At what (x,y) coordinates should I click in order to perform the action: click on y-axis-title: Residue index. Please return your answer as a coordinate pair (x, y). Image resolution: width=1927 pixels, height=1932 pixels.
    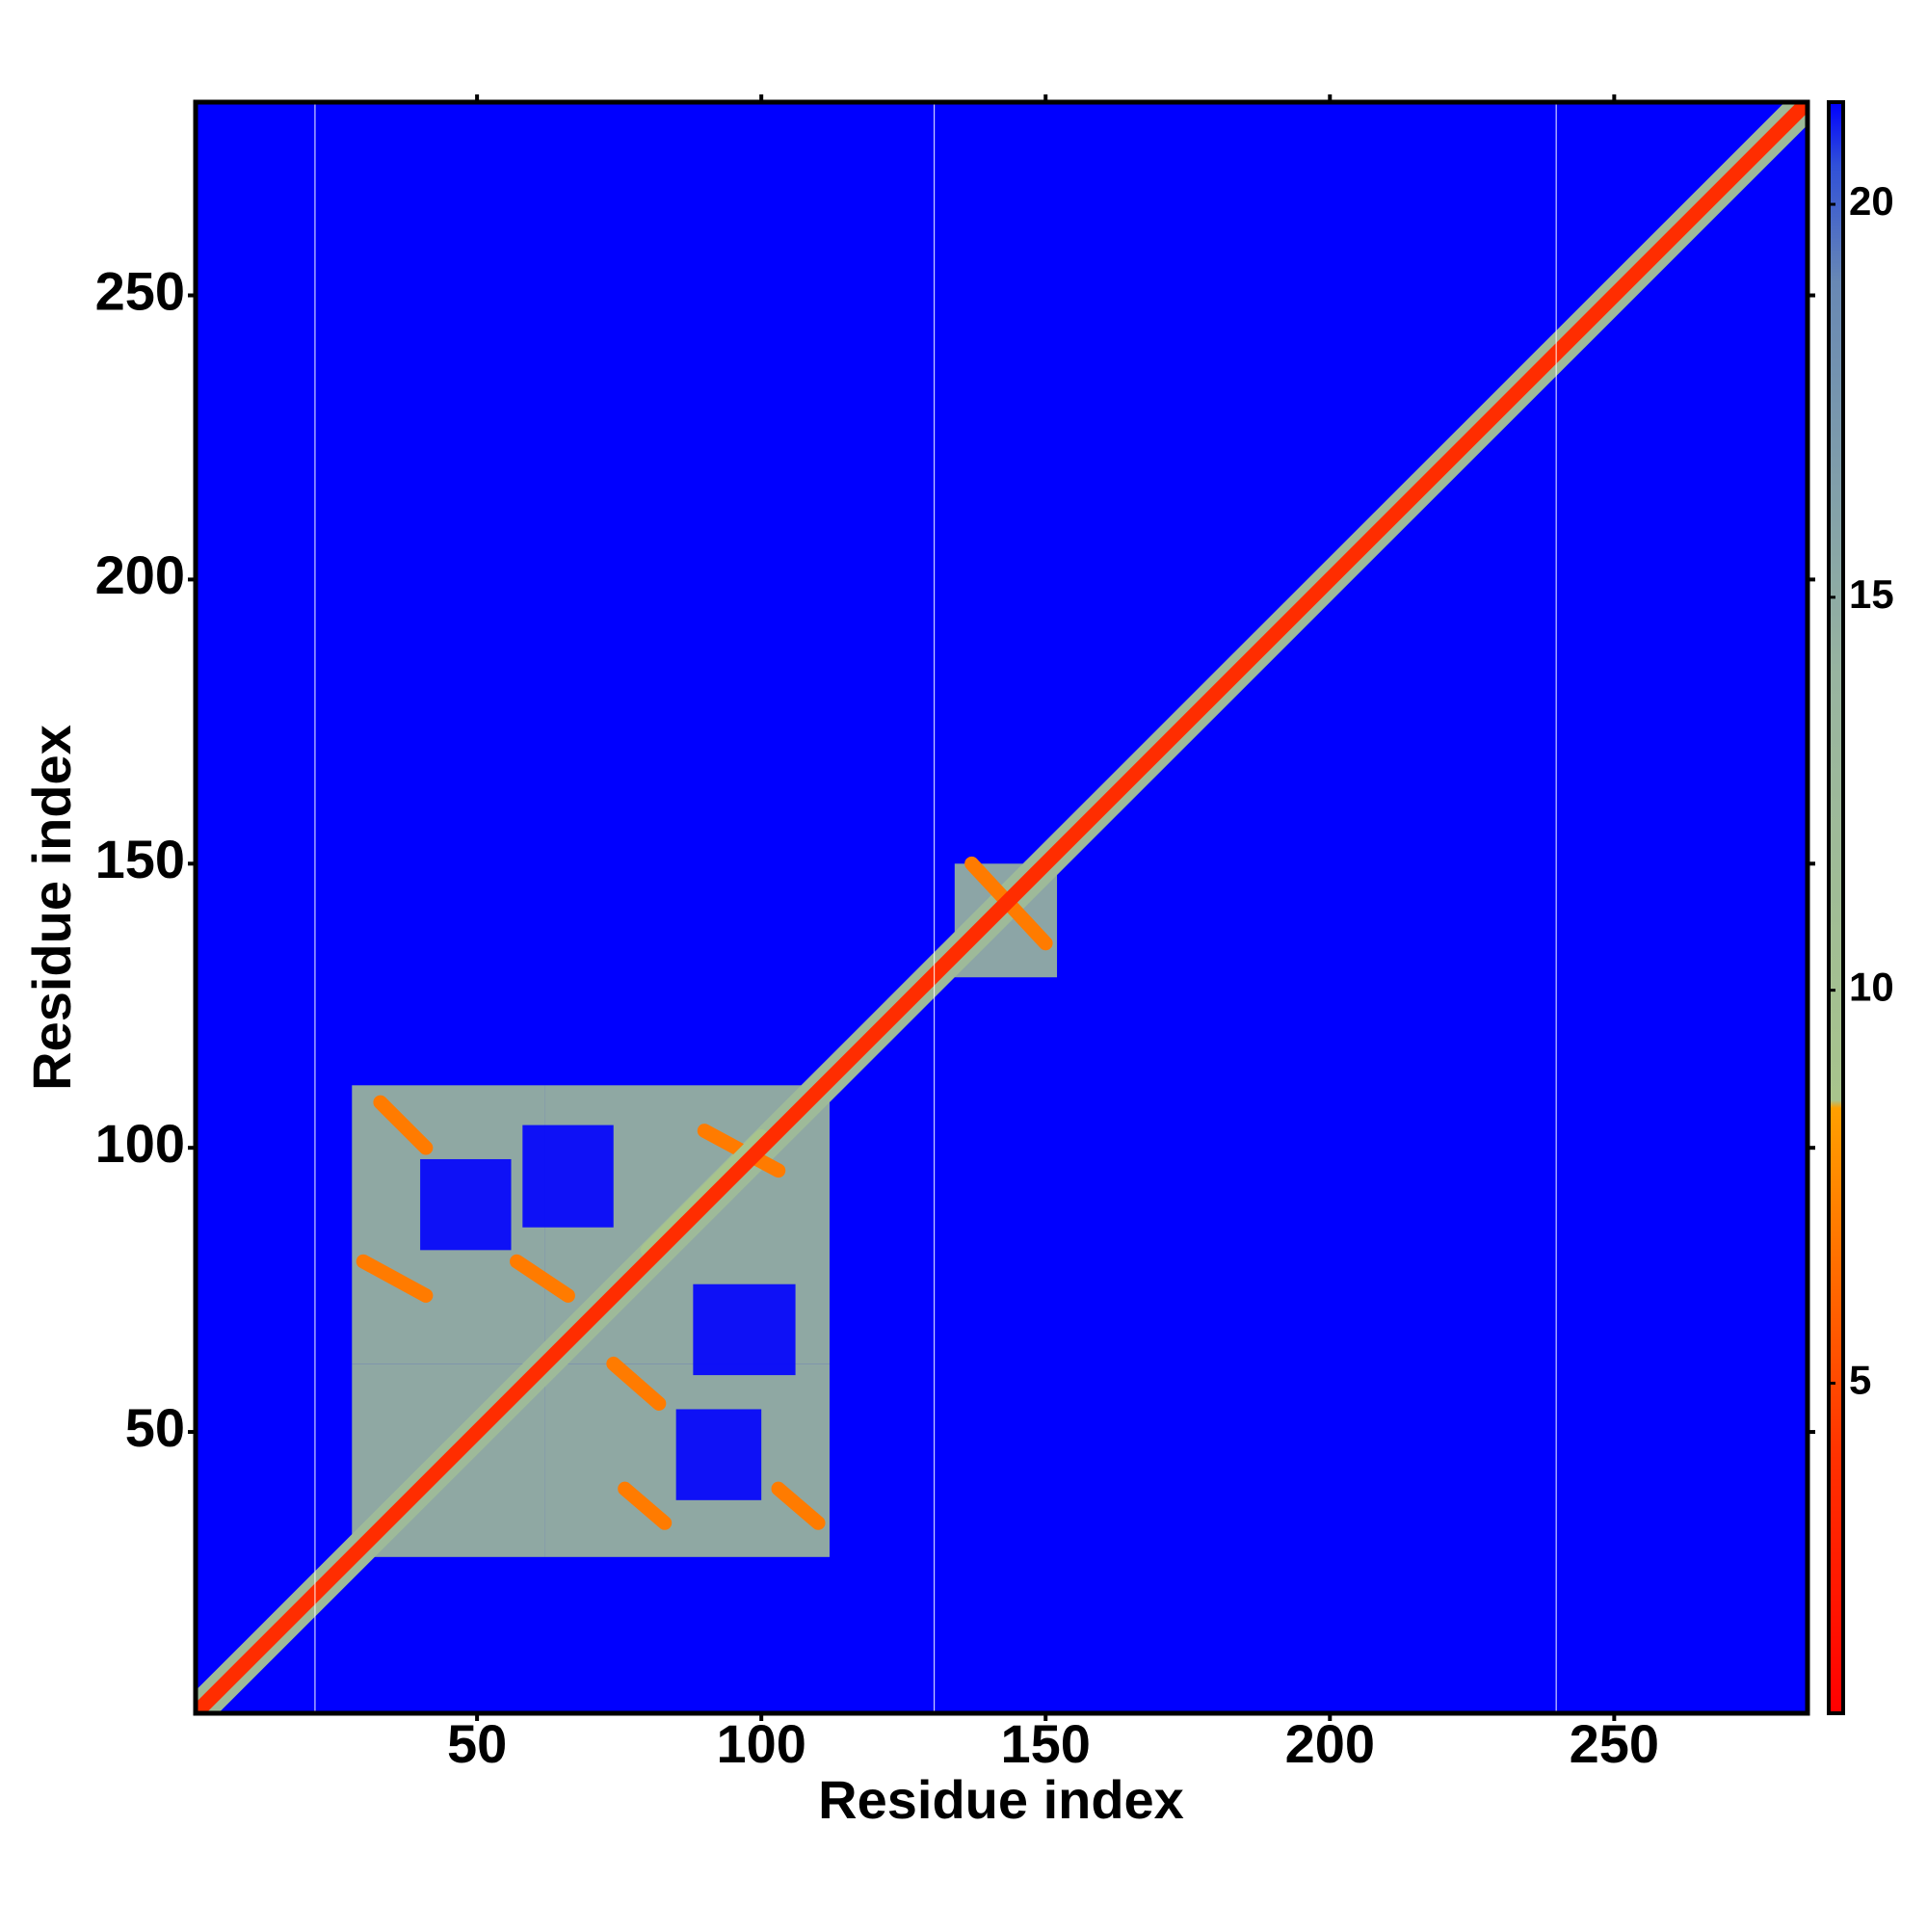
    Looking at the image, I should click on (51, 908).